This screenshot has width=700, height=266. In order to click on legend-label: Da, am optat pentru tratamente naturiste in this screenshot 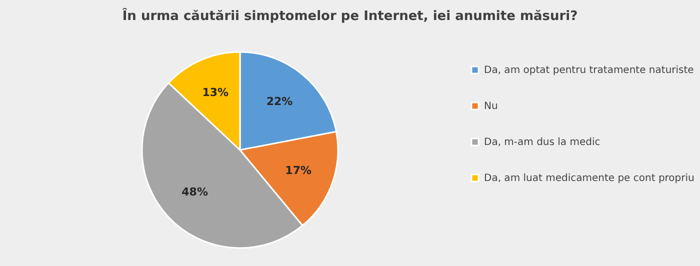, I will do `click(589, 70)`.